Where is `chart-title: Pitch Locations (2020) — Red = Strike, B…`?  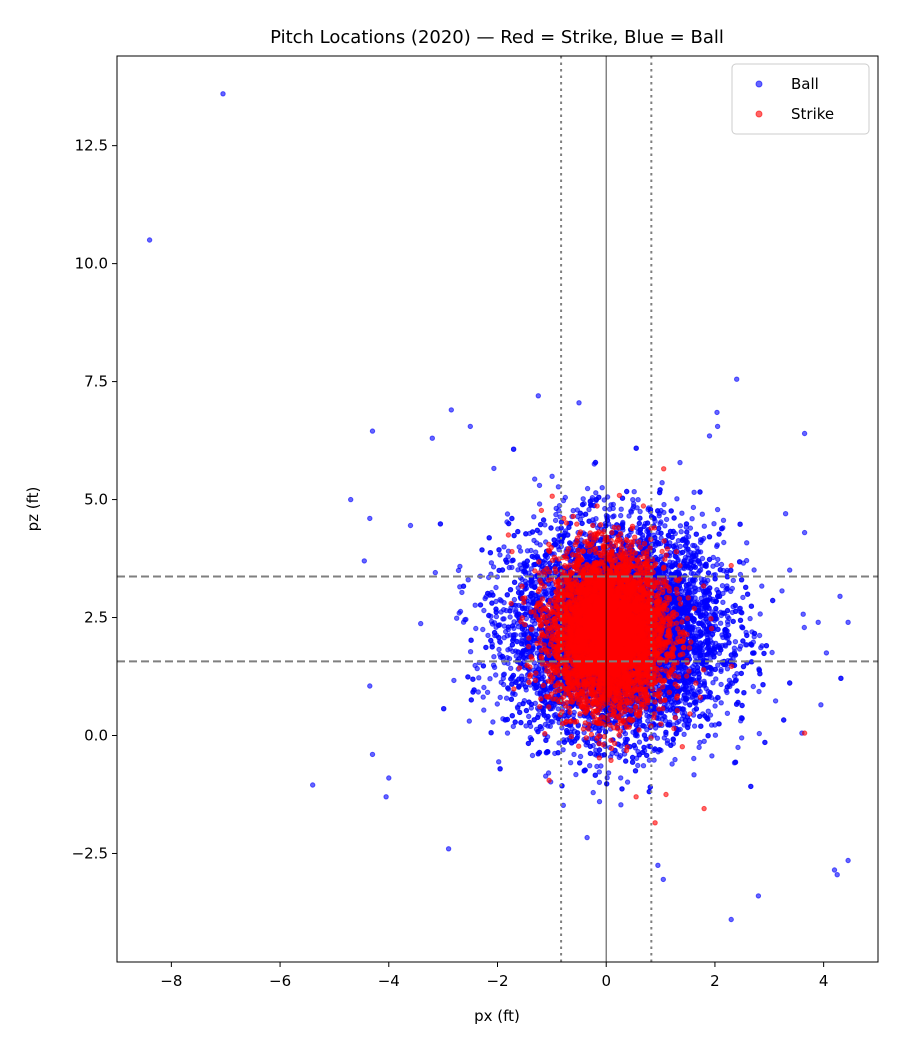 chart-title: Pitch Locations (2020) — Red = Strike, B… is located at coordinates (497, 37).